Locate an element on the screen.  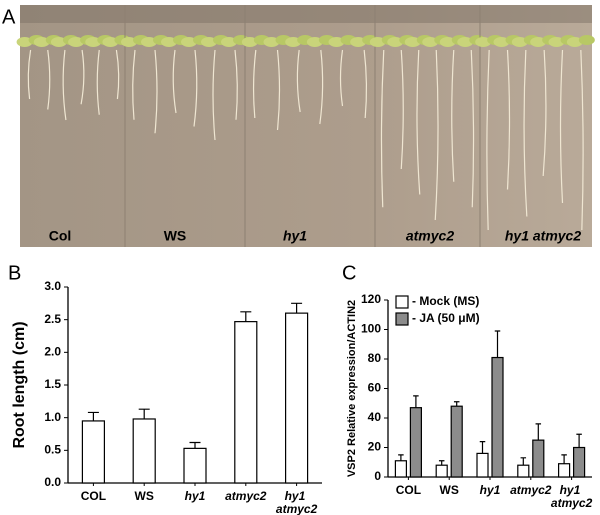
photo-label: hy1 is located at coordinates (295, 236).